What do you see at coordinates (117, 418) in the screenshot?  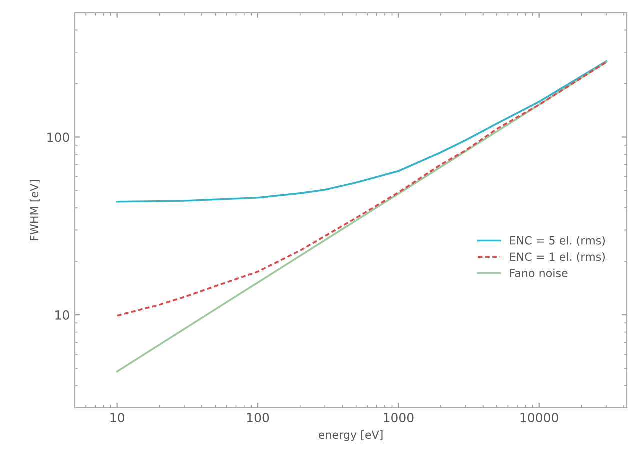 I see `x-tick-label: 10` at bounding box center [117, 418].